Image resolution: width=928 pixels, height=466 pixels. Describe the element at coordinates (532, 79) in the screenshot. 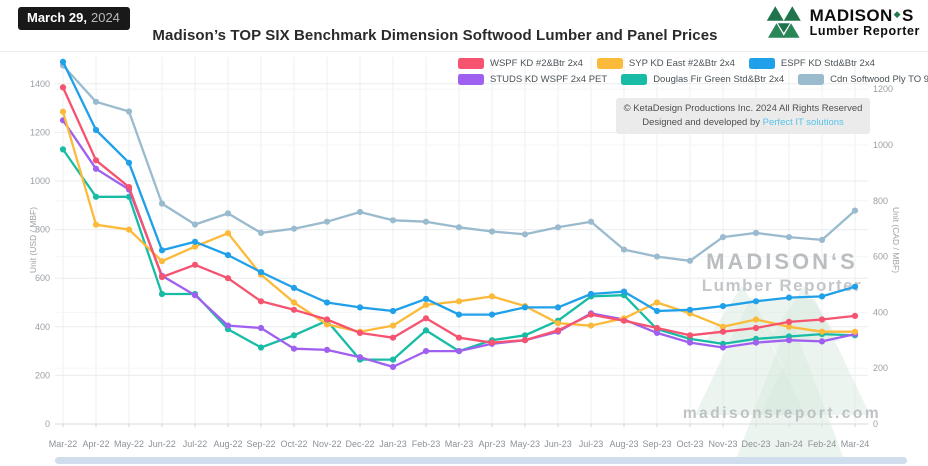

I see `legend-item-studs-kd-wspf-2x4-pet: STUDS KD WSPF 2x4 PET` at that location.